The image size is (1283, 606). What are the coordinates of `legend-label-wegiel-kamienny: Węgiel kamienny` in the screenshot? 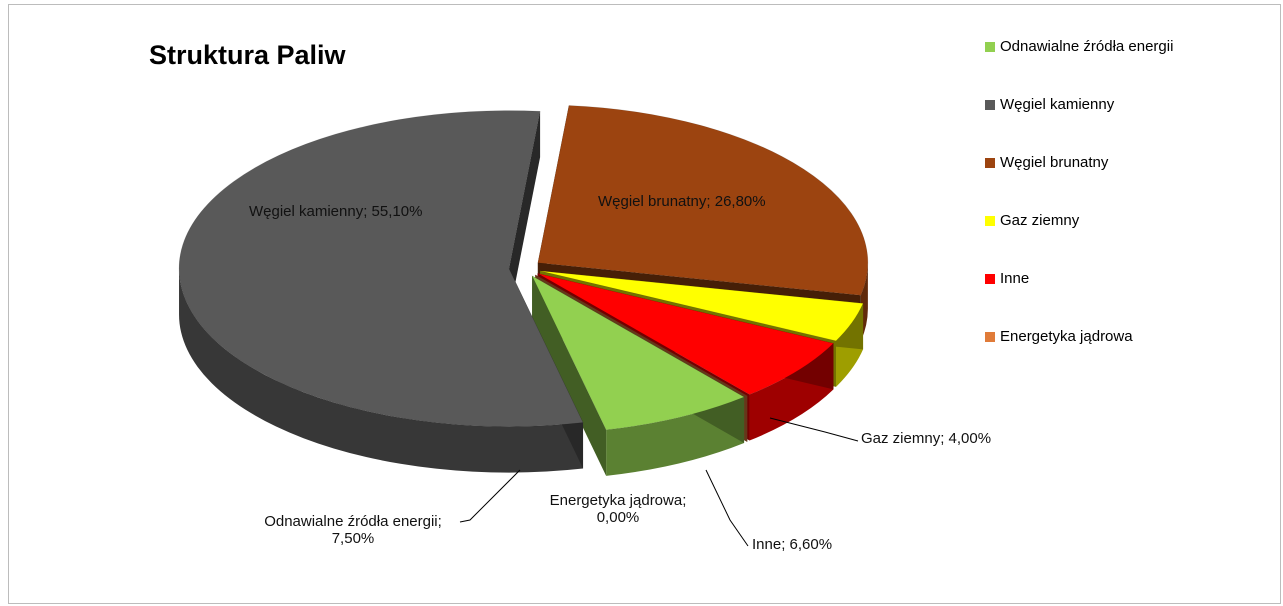 It's located at (1057, 104).